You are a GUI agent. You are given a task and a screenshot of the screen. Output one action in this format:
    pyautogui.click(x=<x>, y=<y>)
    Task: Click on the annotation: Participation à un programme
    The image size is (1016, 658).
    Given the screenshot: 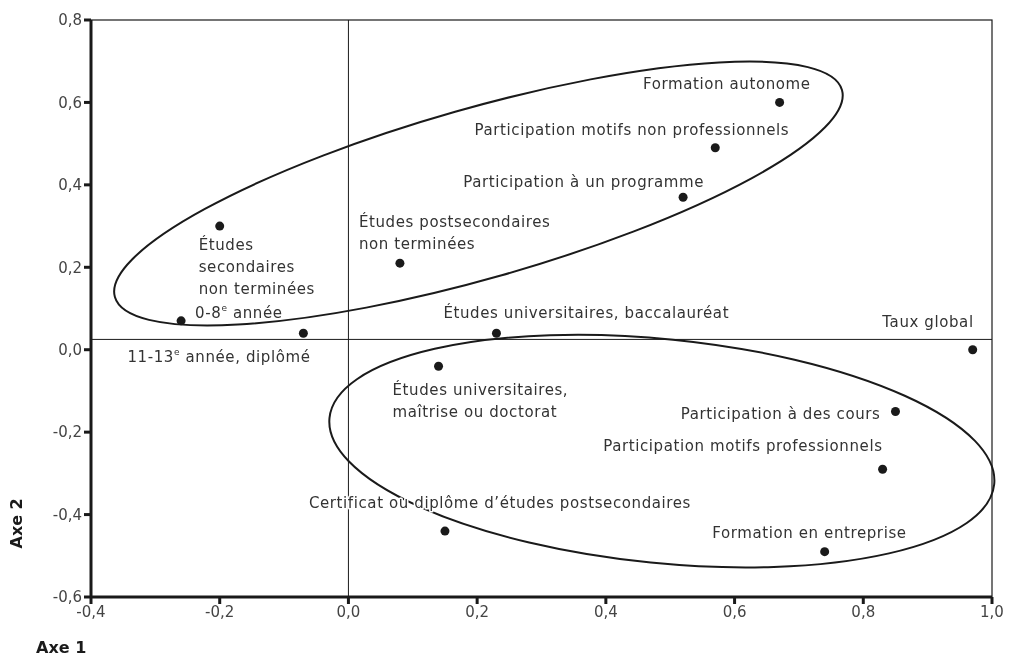 What is the action you would take?
    pyautogui.click(x=584, y=181)
    